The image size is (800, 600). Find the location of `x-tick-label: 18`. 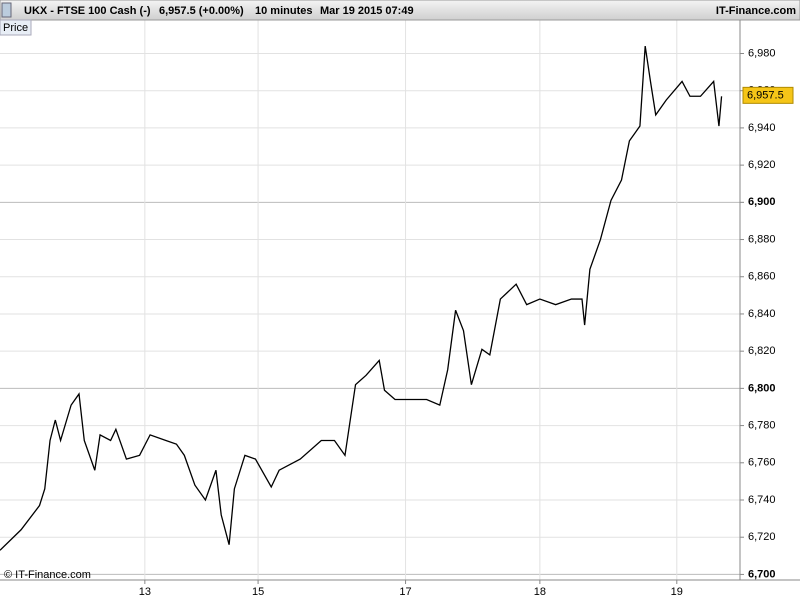

x-tick-label: 18 is located at coordinates (540, 592).